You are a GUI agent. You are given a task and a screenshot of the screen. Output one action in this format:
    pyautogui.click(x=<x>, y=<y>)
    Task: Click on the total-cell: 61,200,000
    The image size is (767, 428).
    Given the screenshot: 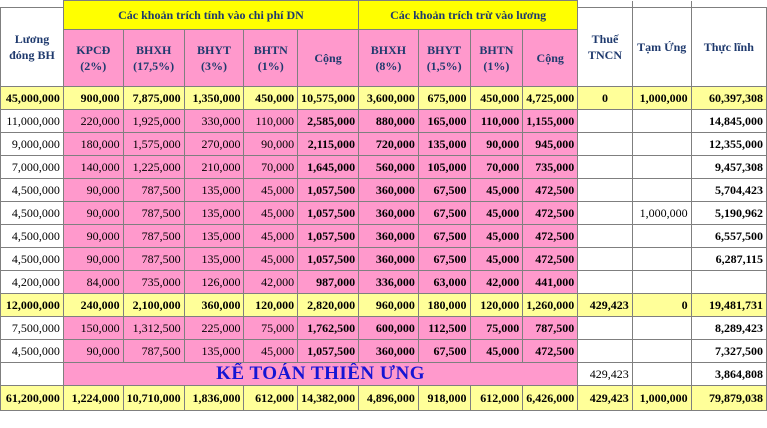 What is the action you would take?
    pyautogui.click(x=32, y=397)
    